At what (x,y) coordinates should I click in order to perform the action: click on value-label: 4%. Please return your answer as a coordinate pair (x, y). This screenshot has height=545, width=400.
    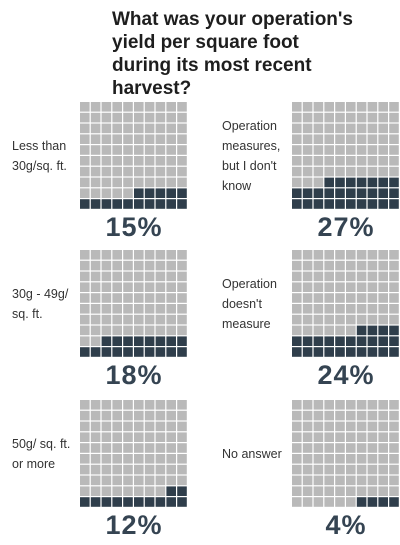
    Looking at the image, I should click on (346, 525).